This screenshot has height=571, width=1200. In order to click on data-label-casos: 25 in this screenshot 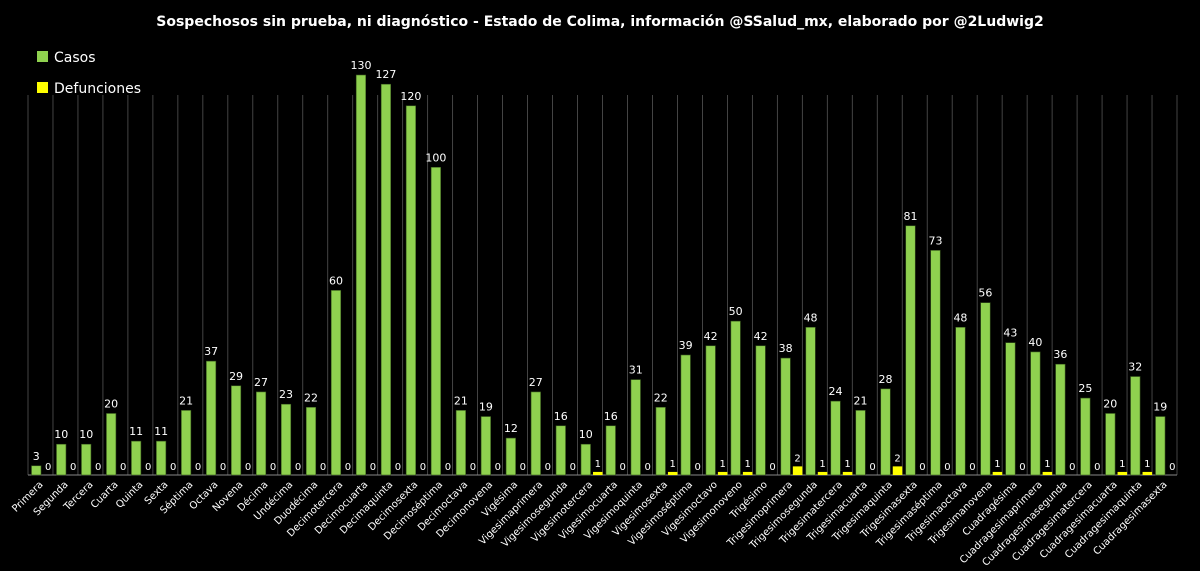, I will do `click(1085, 388)`.